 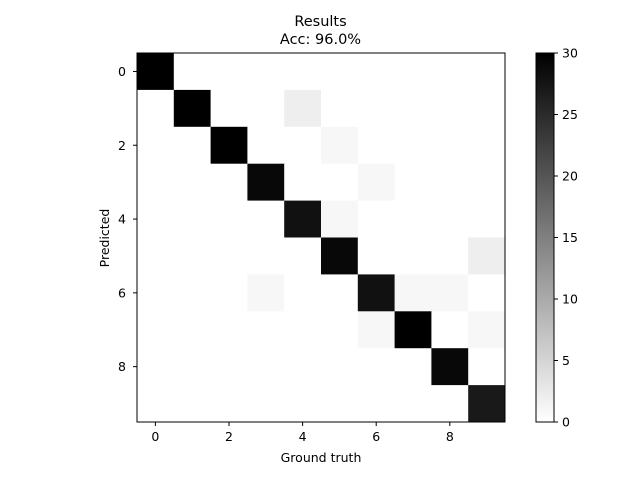 What do you see at coordinates (376, 436) in the screenshot?
I see `x-tick-label: 6` at bounding box center [376, 436].